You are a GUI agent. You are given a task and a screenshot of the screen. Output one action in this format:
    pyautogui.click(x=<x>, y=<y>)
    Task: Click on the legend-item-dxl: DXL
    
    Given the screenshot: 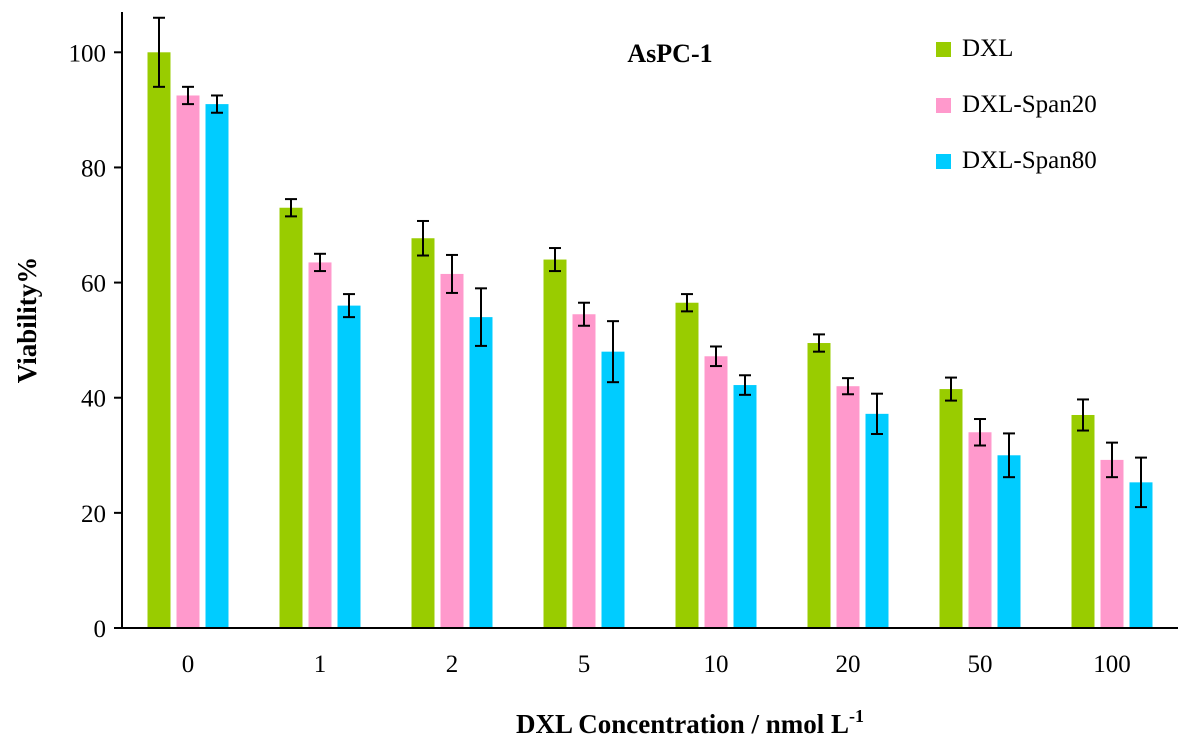 What is the action you would take?
    pyautogui.click(x=974, y=48)
    